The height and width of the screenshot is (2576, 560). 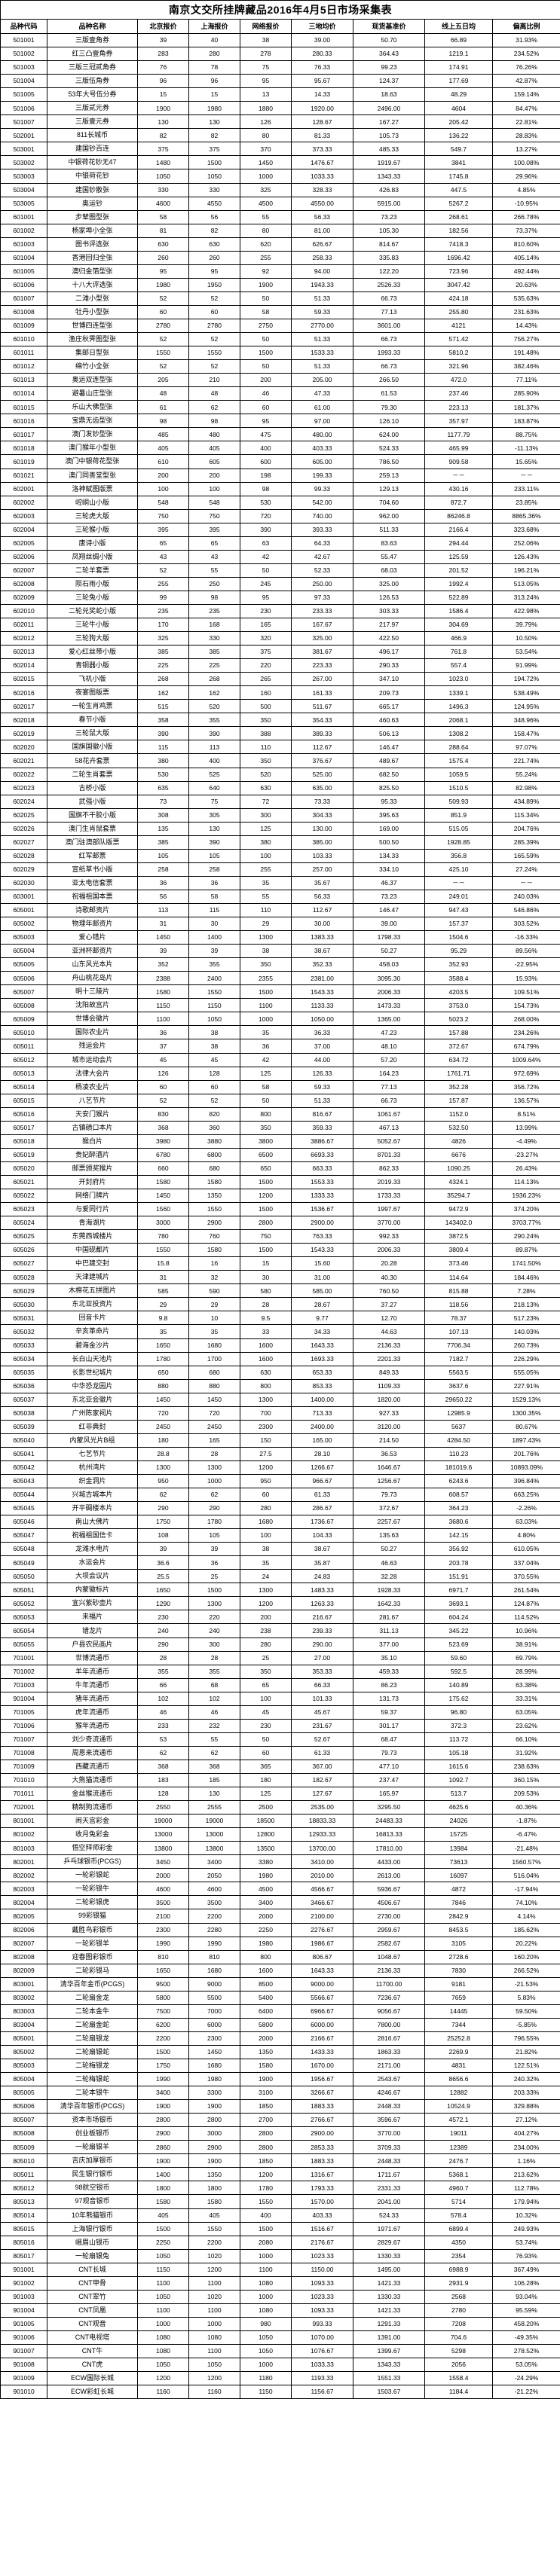 I want to click on cell-shanghai: 250, so click(x=214, y=584).